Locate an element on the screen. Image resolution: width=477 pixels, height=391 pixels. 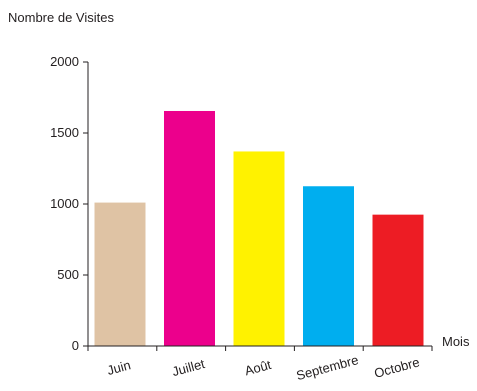
y-axis-label: Nombre de Visites is located at coordinates (61, 17).